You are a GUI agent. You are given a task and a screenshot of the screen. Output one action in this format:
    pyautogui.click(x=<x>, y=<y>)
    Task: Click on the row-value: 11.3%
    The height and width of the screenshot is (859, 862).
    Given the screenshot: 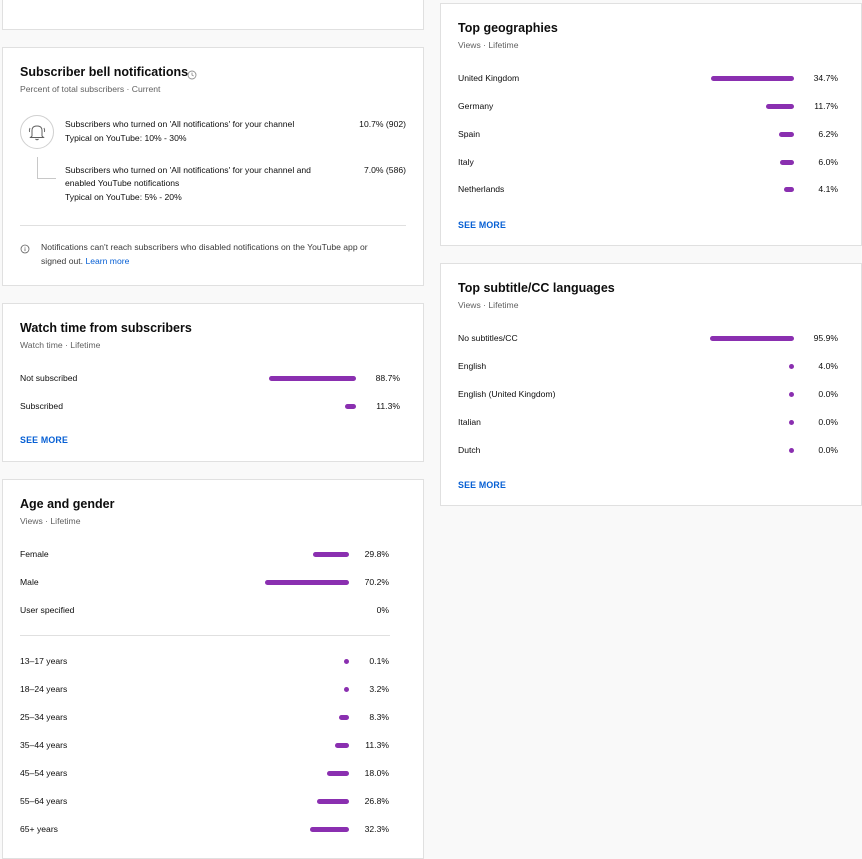 What is the action you would take?
    pyautogui.click(x=388, y=406)
    